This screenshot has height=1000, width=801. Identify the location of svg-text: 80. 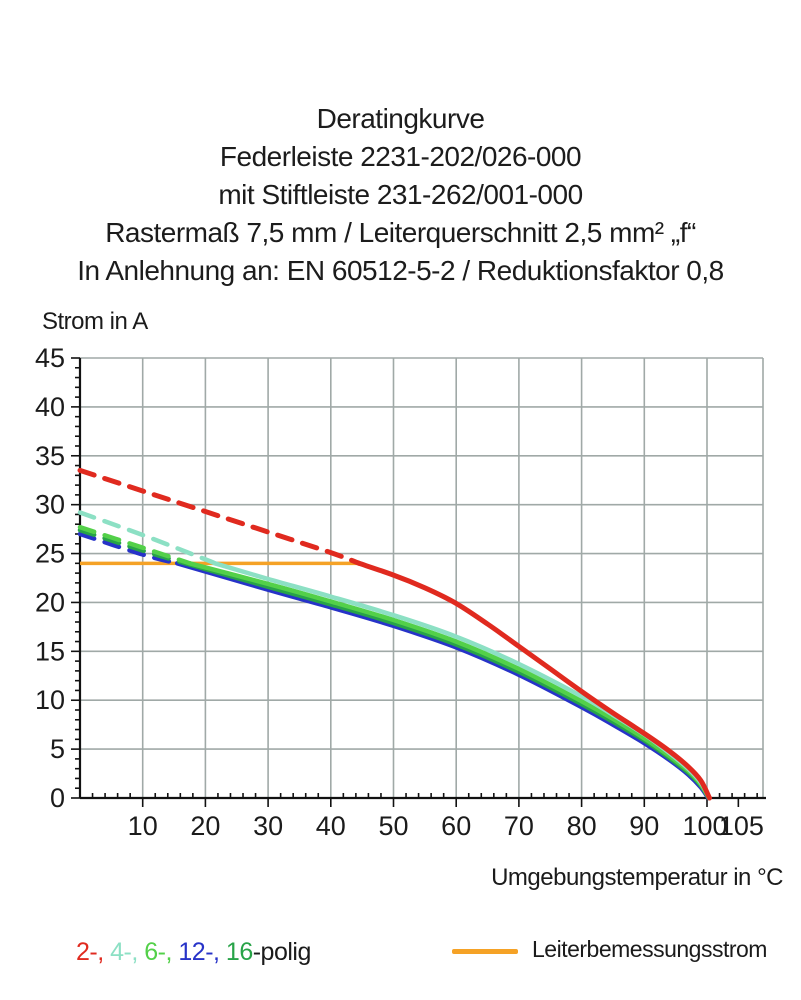
(582, 826).